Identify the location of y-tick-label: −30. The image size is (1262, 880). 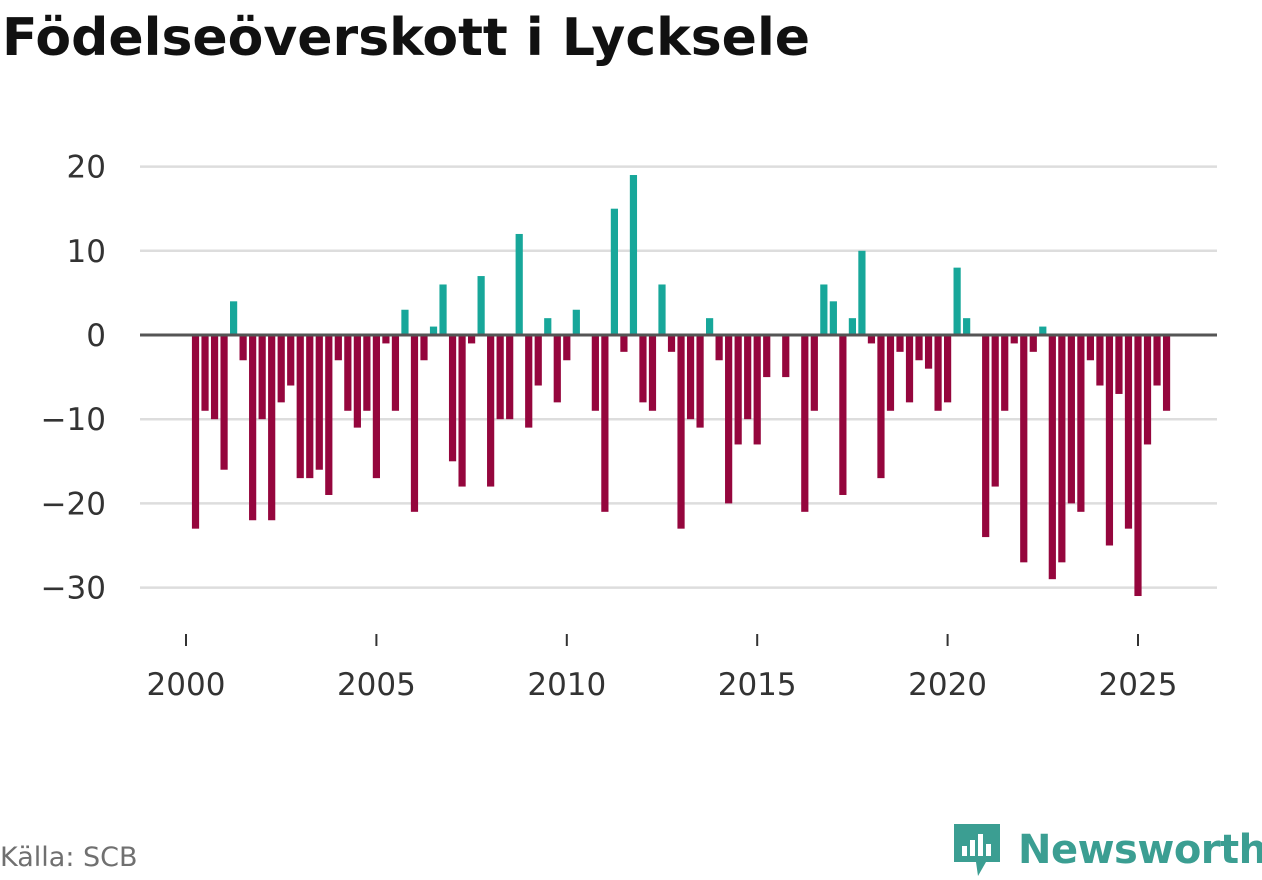
(73, 589).